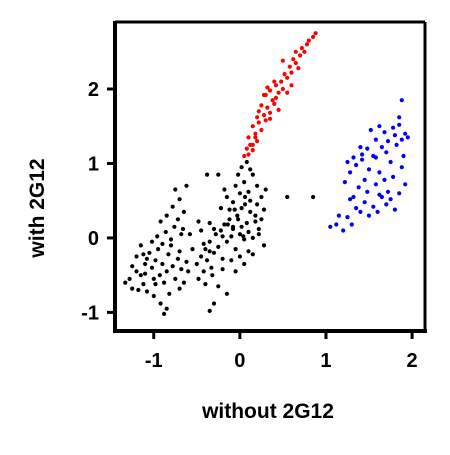  I want to click on y-tick-label: 2, so click(93, 90).